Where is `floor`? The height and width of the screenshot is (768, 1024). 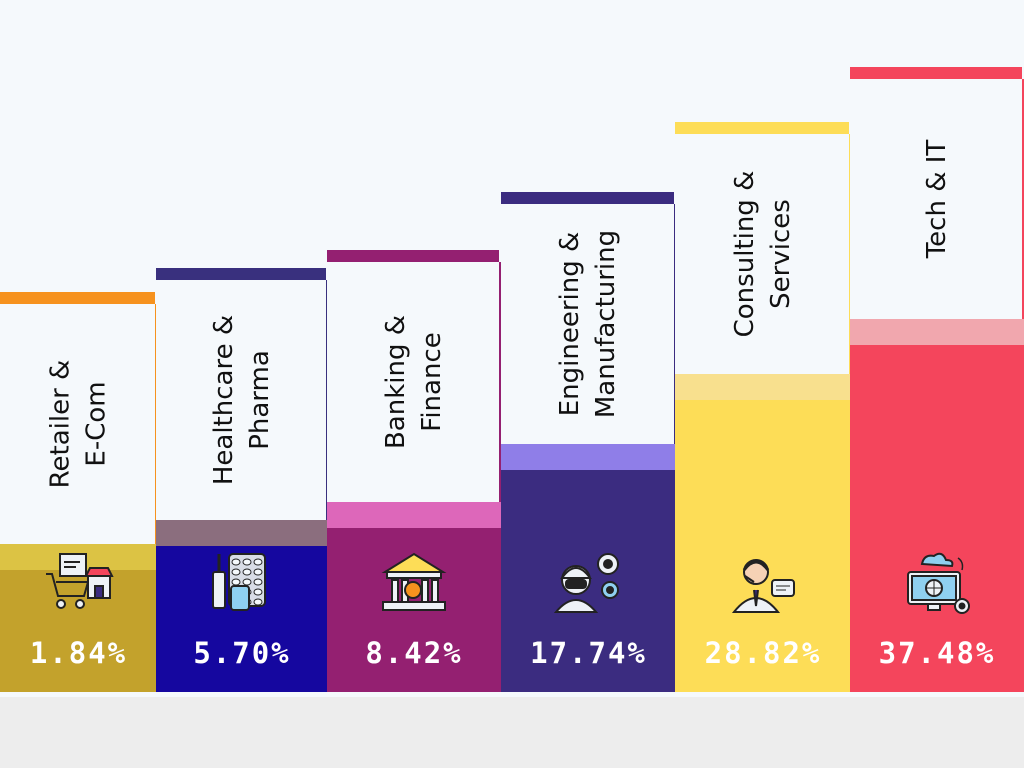
floor is located at coordinates (512, 732).